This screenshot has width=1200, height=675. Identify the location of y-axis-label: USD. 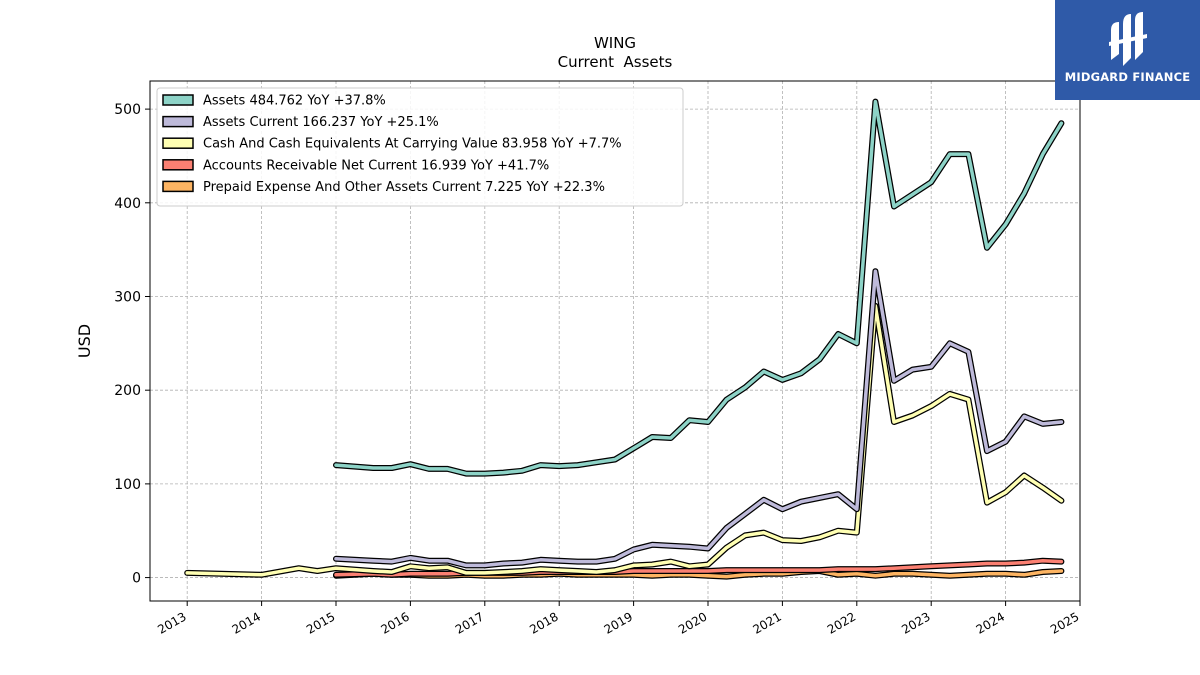
(84, 341).